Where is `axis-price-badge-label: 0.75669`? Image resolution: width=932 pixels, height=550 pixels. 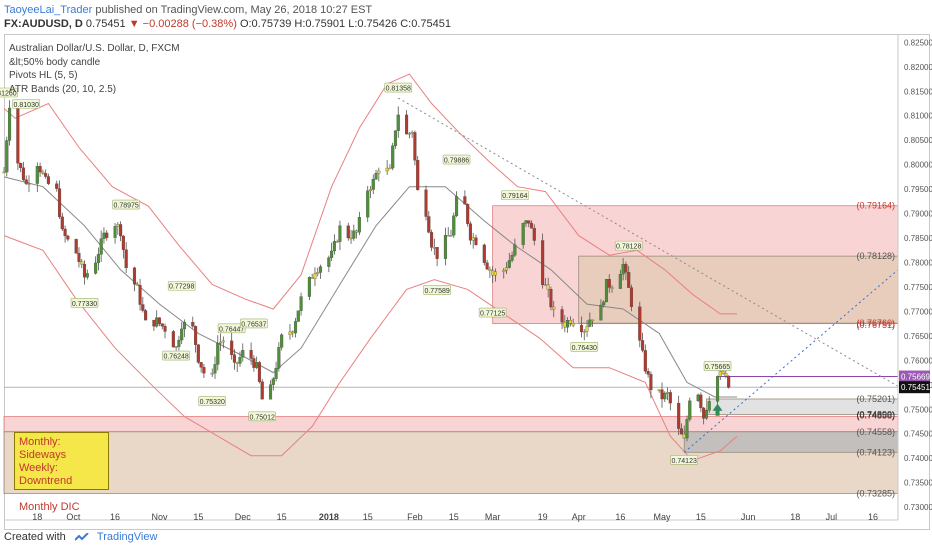
axis-price-badge-label: 0.75669 is located at coordinates (915, 377).